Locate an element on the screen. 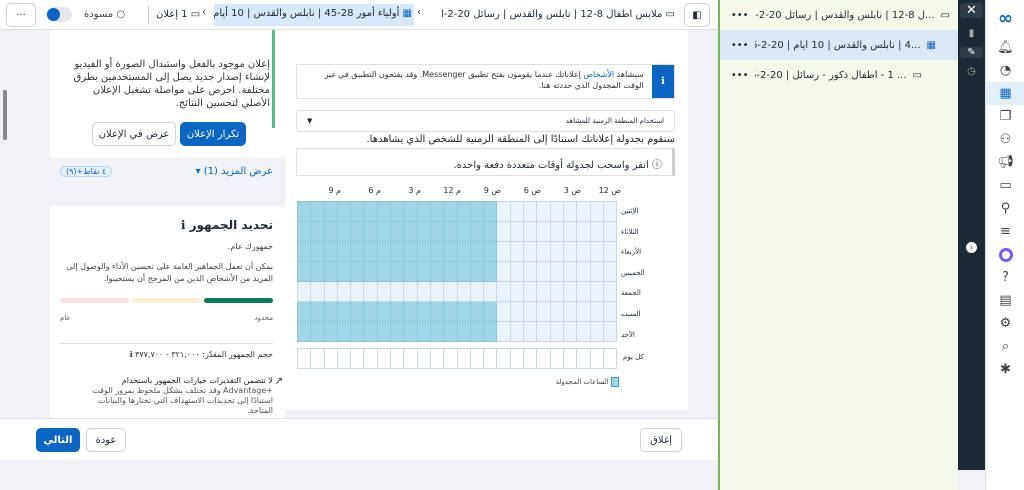 The width and height of the screenshot is (1024, 490). back-button: عودة is located at coordinates (106, 440).